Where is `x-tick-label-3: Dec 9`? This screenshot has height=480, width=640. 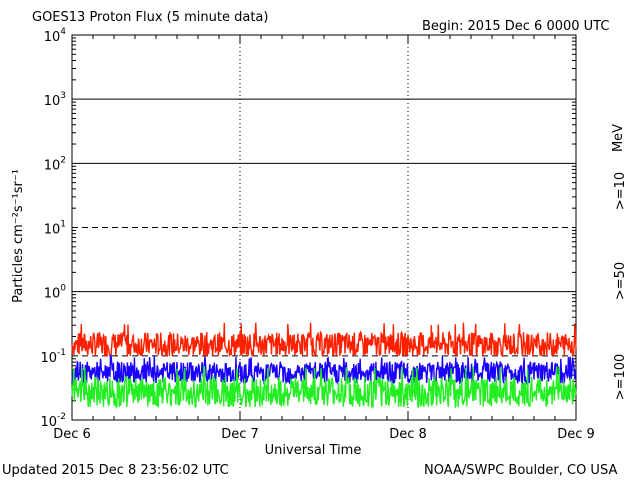 x-tick-label-3: Dec 9 is located at coordinates (576, 434).